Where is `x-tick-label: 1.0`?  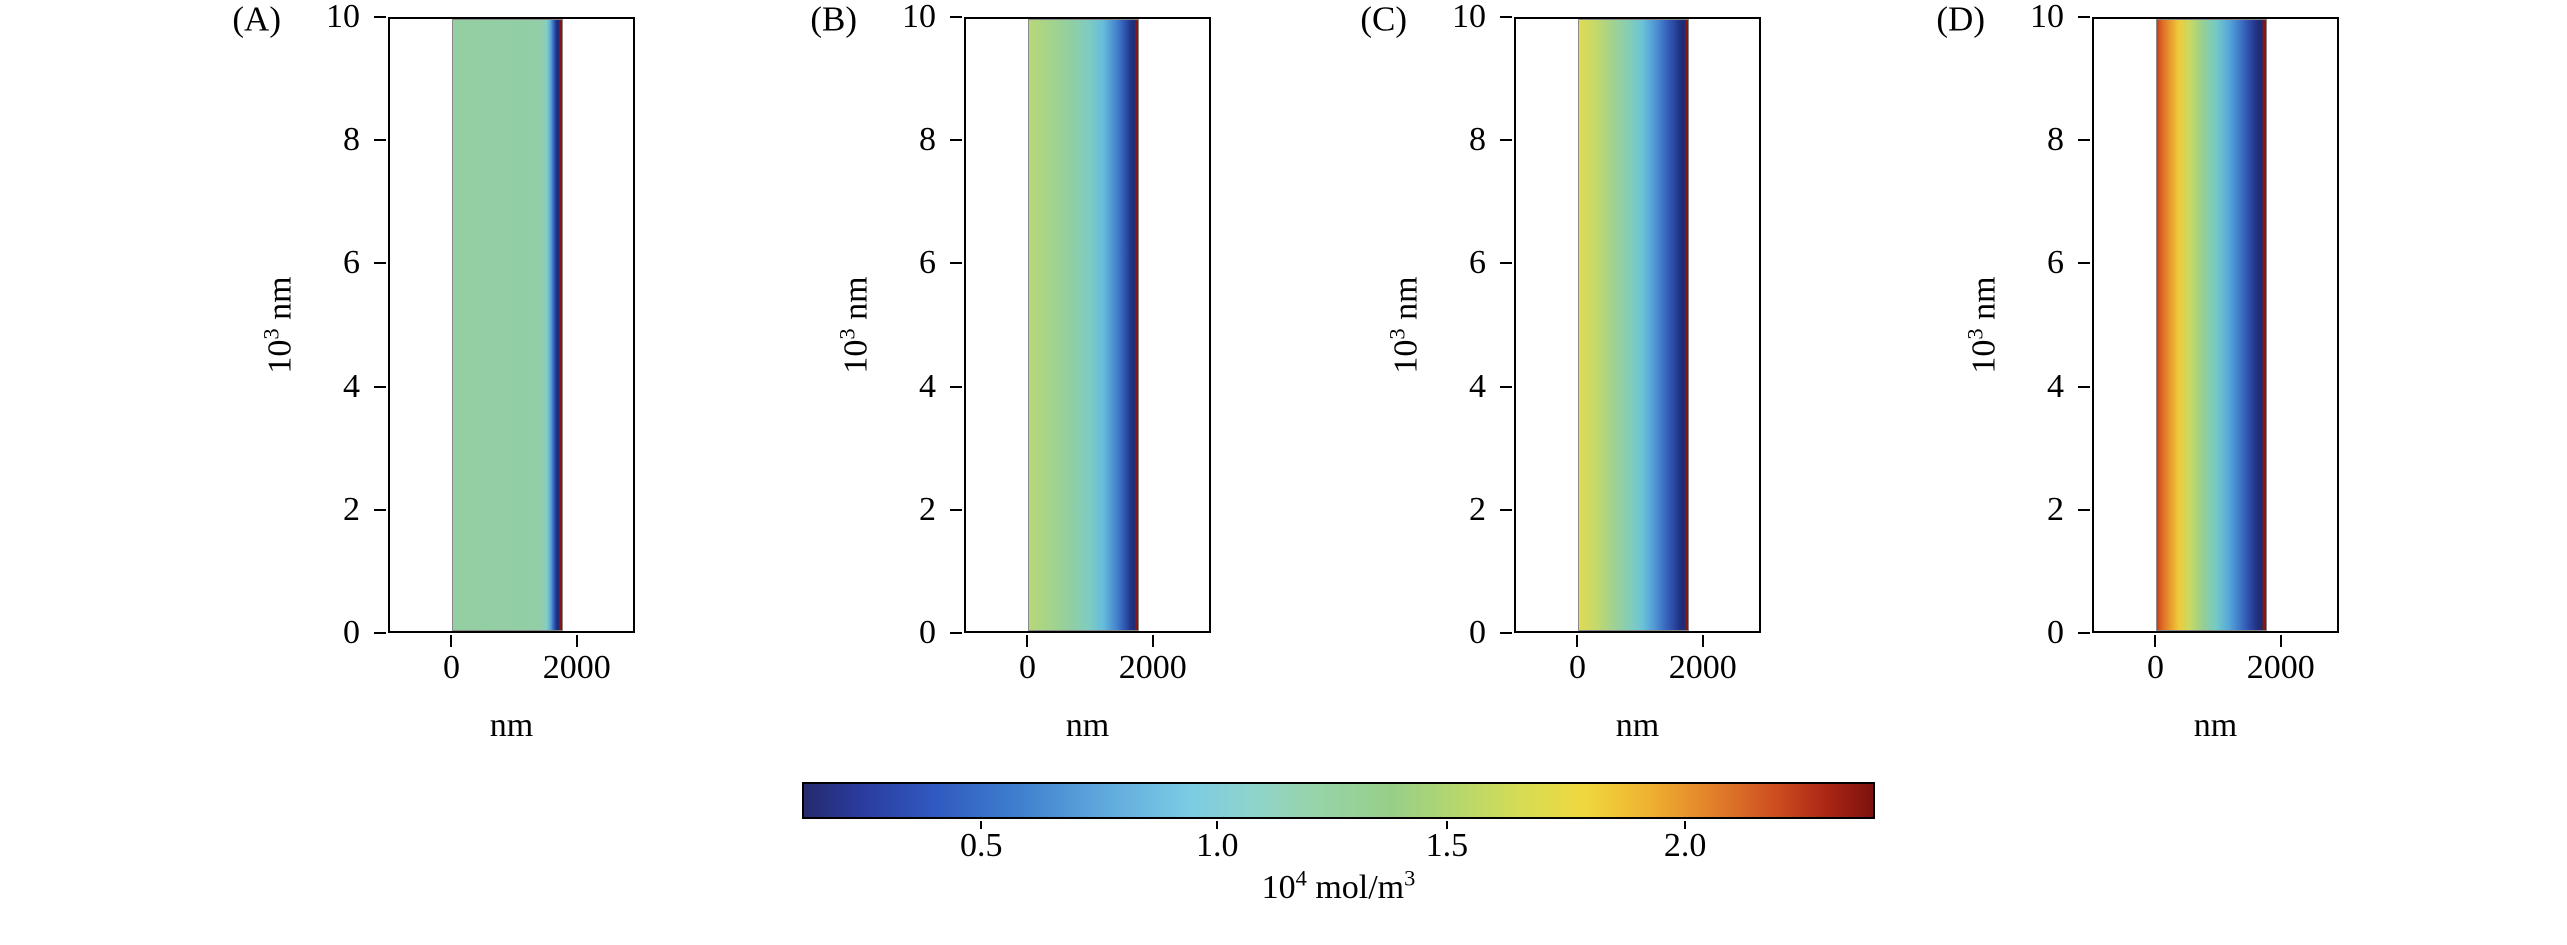
x-tick-label: 1.0 is located at coordinates (1217, 845).